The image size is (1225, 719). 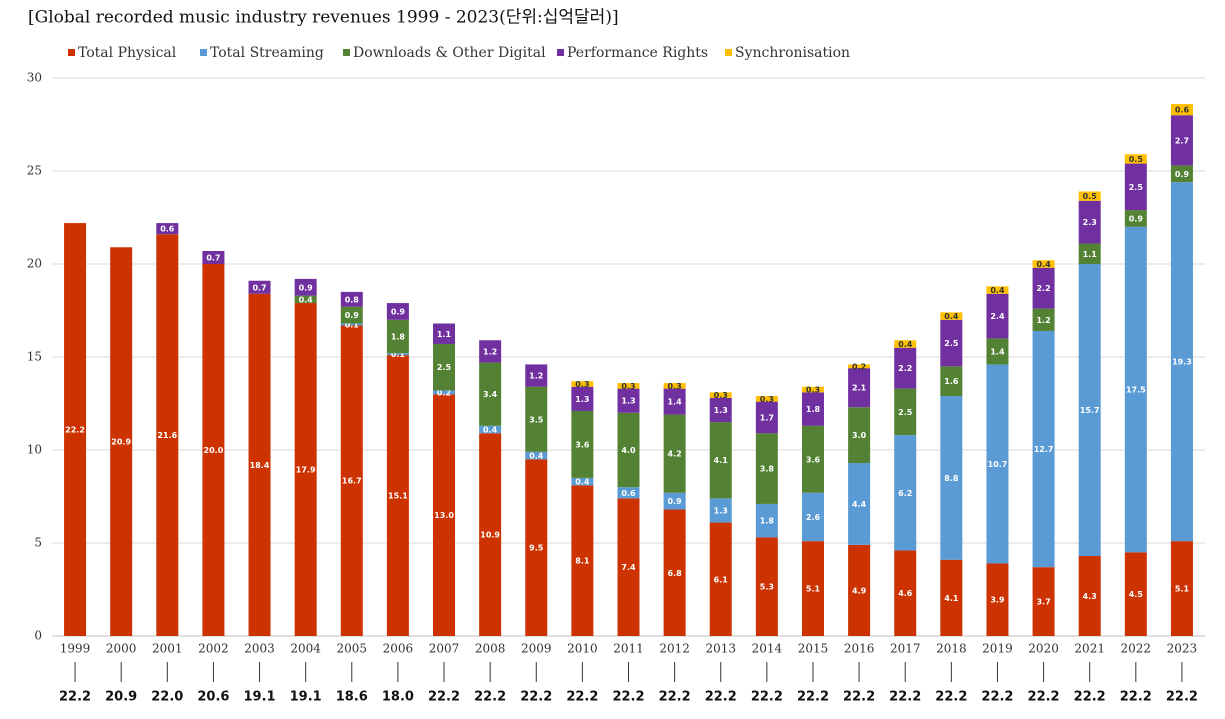 I want to click on data-label: 3.9, so click(x=997, y=600).